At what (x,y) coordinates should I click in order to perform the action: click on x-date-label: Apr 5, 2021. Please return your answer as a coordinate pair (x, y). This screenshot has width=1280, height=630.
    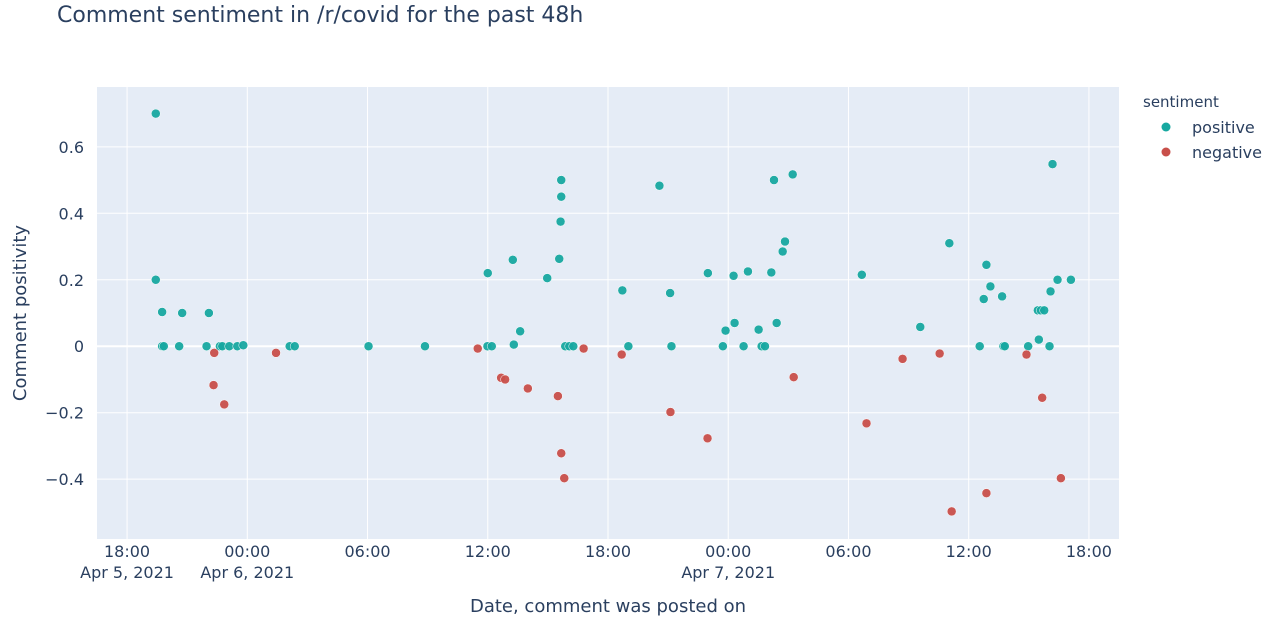
    Looking at the image, I should click on (127, 572).